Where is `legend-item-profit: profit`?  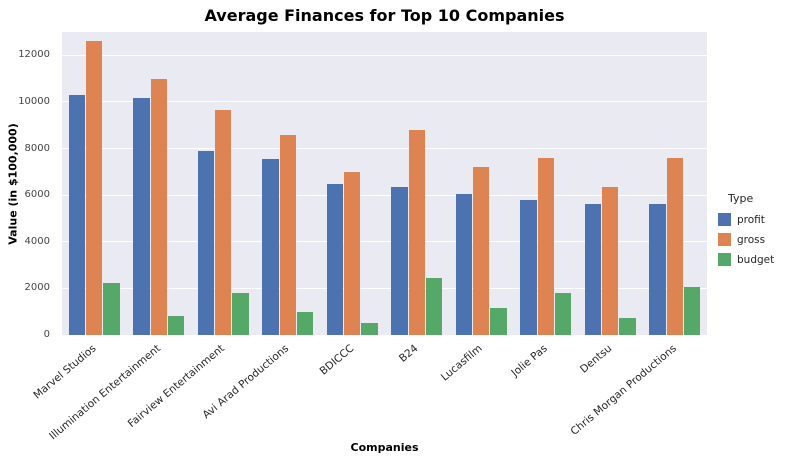
legend-item-profit: profit is located at coordinates (761, 219).